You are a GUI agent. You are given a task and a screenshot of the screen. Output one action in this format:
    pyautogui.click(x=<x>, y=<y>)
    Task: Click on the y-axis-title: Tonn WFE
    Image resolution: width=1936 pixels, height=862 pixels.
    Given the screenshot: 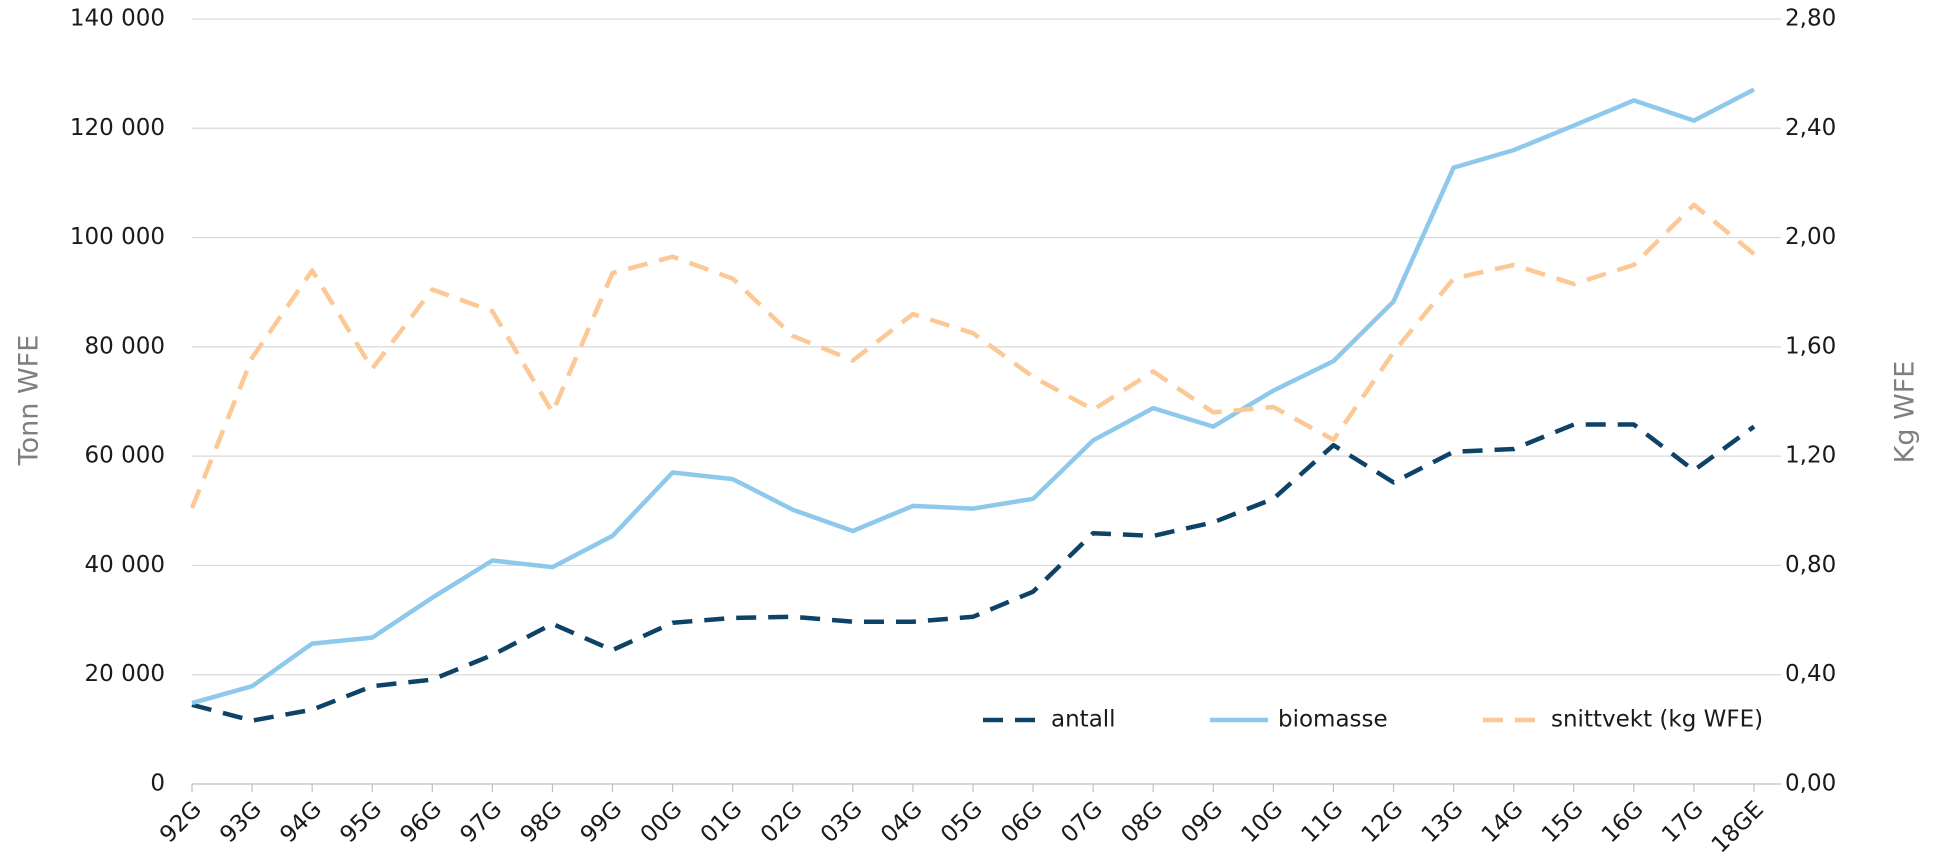 What is the action you would take?
    pyautogui.click(x=29, y=401)
    